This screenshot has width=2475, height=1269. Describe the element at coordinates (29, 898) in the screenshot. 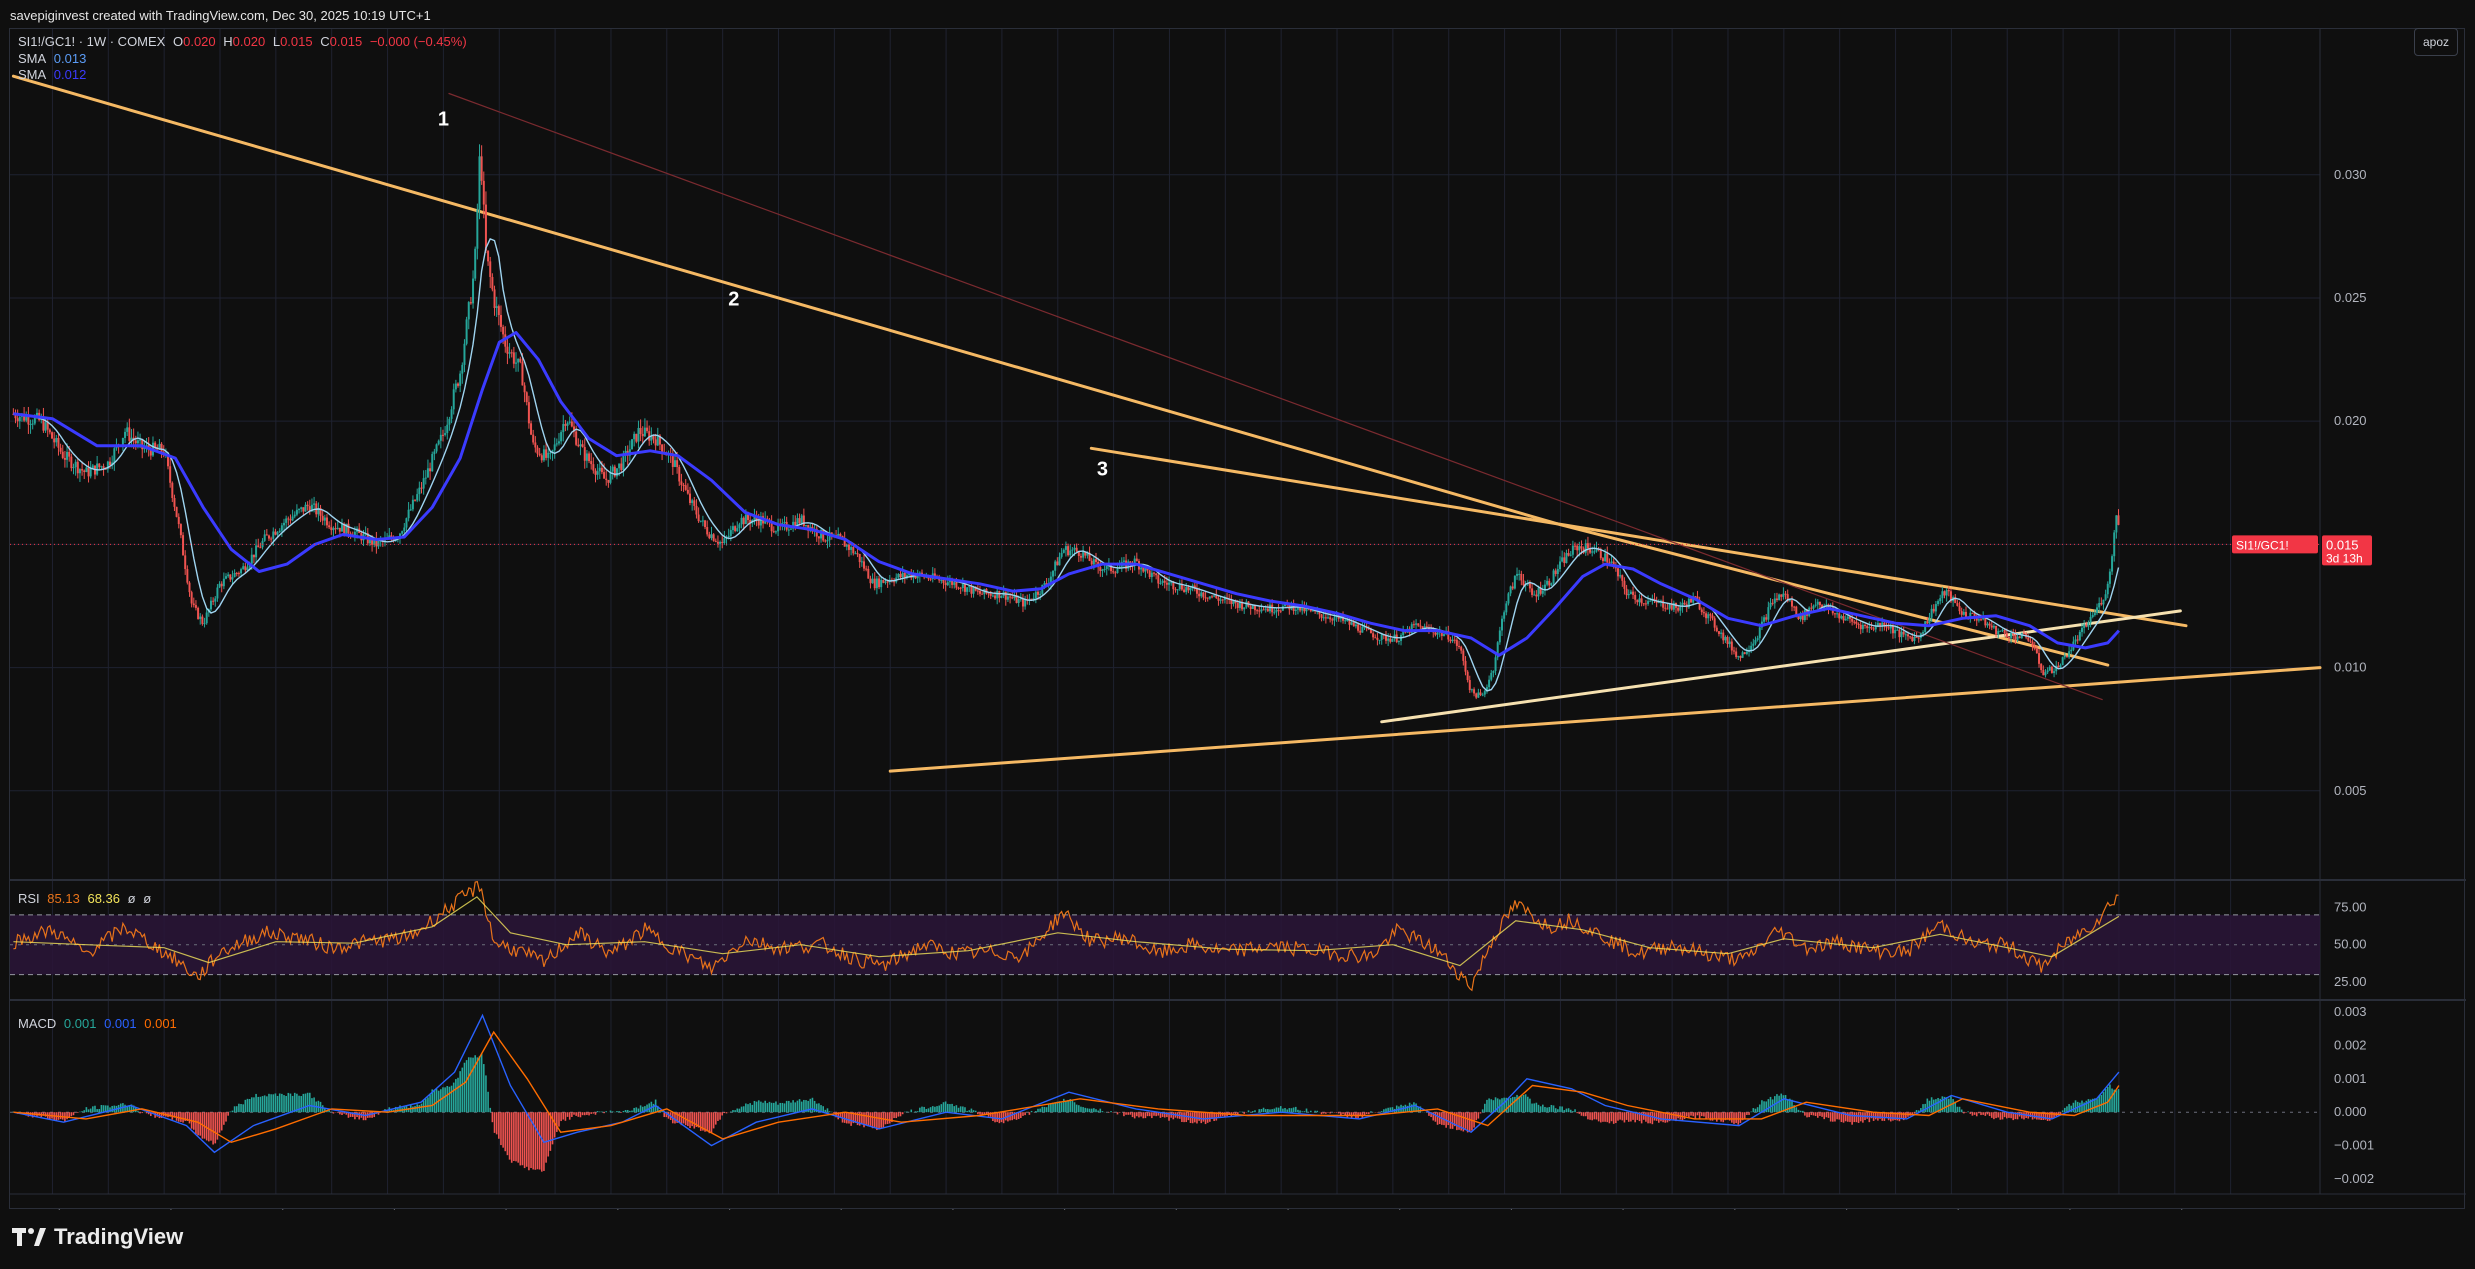

I see `rsi-label: RSI` at that location.